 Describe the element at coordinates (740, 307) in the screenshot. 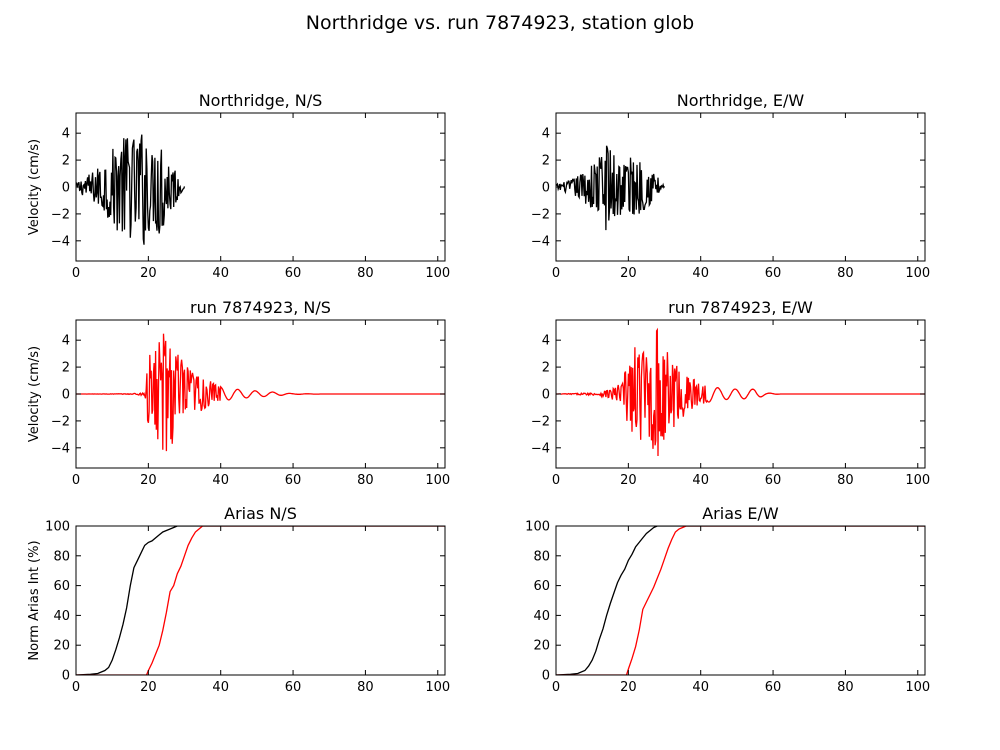

I see `subplot-title: run 7874923, E/W` at that location.